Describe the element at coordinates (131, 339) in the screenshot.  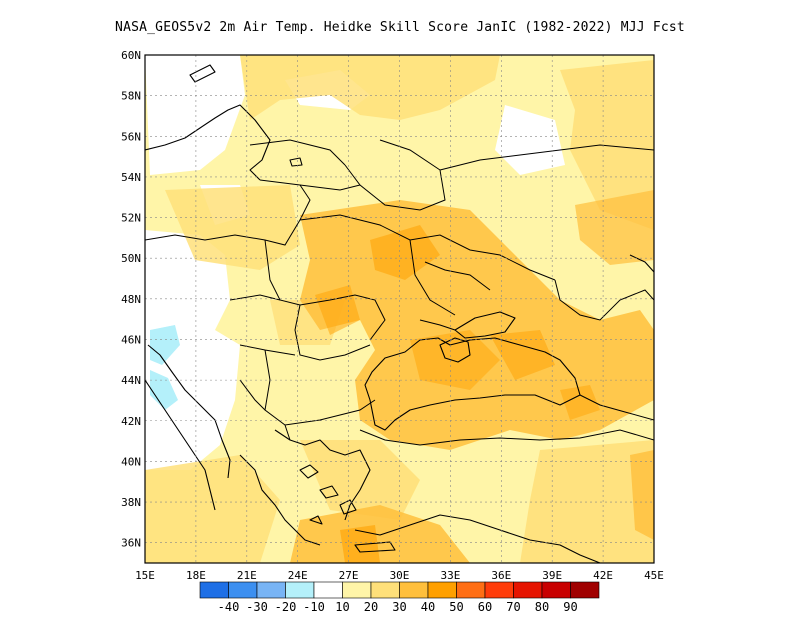
I see `y-tick-label: 46N` at that location.